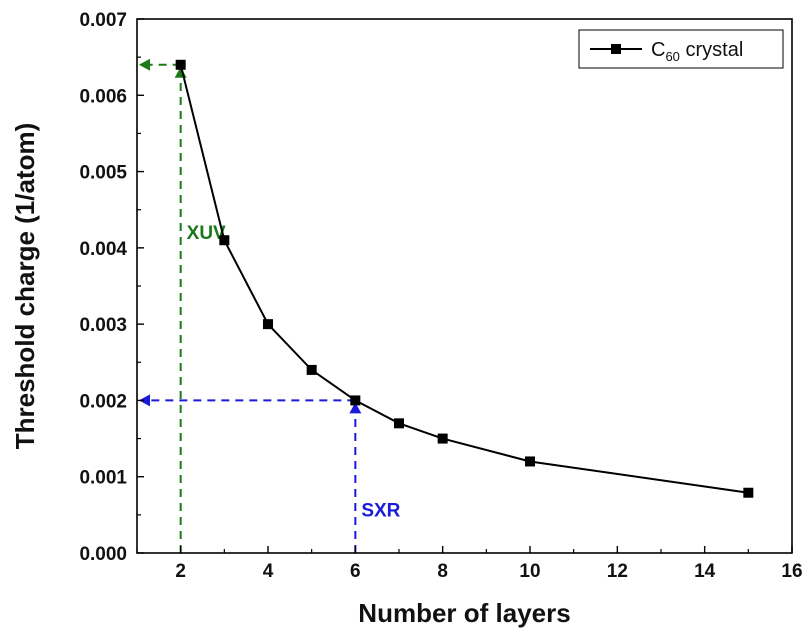 Image resolution: width=809 pixels, height=628 pixels. Describe the element at coordinates (103, 478) in the screenshot. I see `y-tick-label-1: 0.001` at that location.